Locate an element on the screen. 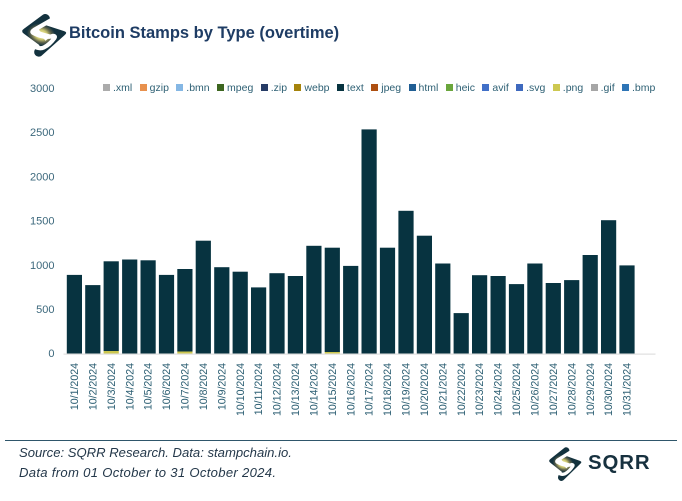  svg-text: 10/24/2024 is located at coordinates (499, 389).